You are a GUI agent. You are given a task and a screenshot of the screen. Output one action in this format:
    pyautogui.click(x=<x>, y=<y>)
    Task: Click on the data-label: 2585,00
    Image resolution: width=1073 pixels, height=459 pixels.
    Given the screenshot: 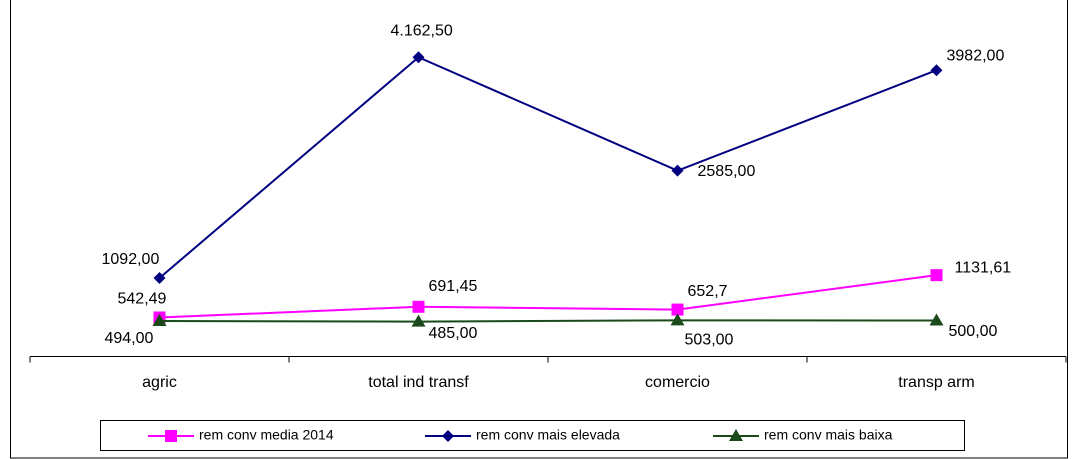 What is the action you would take?
    pyautogui.click(x=727, y=171)
    